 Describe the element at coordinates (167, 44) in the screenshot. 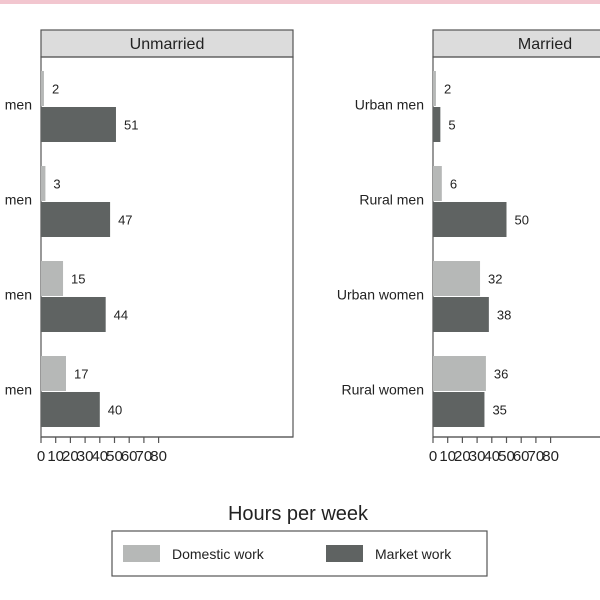

I see `panel-title: Unmarried` at that location.